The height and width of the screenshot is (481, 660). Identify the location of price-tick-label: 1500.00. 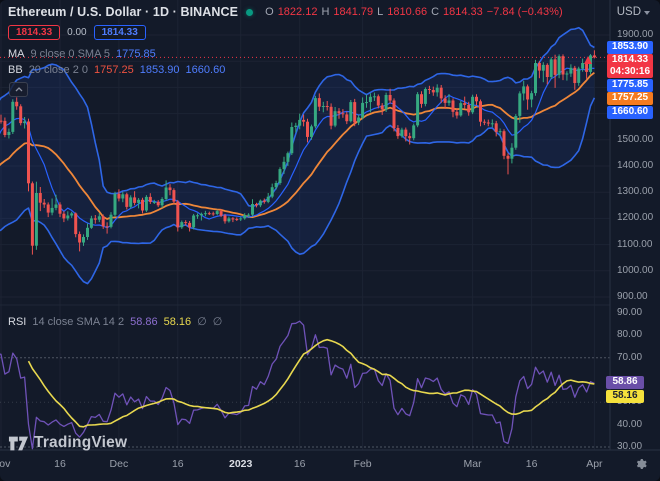
(635, 139).